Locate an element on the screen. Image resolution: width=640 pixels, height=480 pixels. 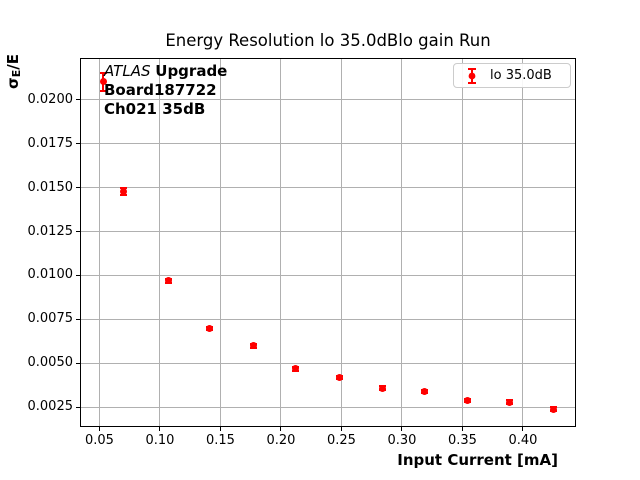
y-tick-label: 0.0150 is located at coordinates (50, 187).